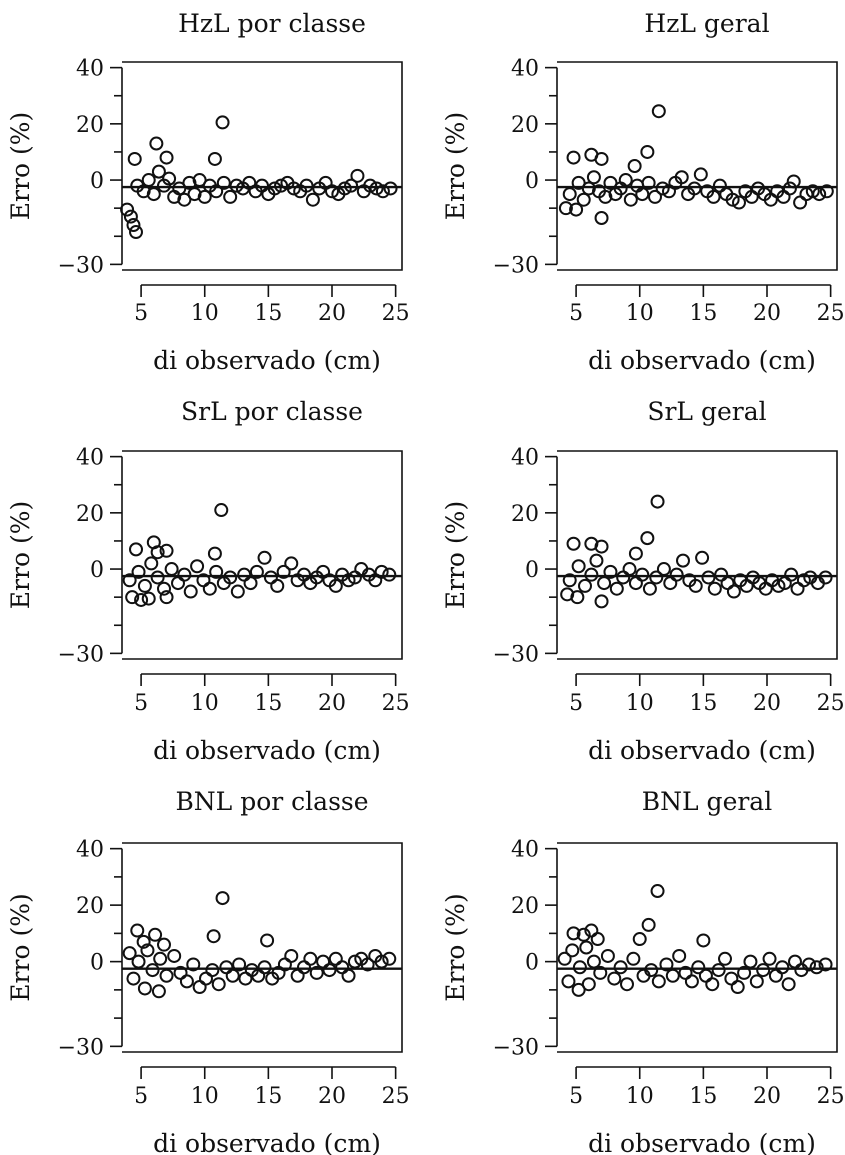  Describe the element at coordinates (706, 23) in the screenshot. I see `panel-title: HzL geral` at that location.